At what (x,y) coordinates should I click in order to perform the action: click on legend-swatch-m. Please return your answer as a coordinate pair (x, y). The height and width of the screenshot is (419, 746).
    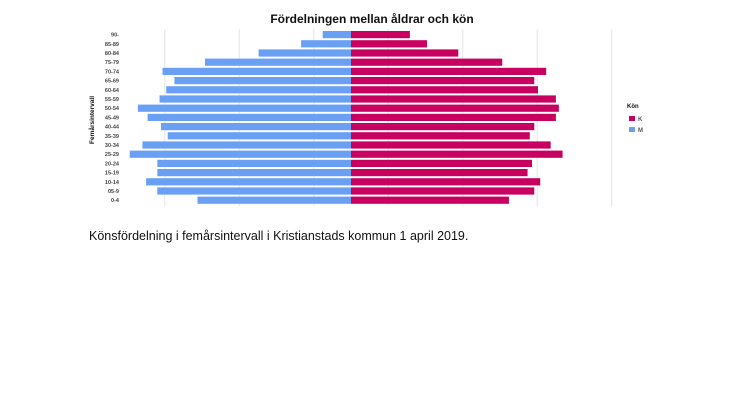
    Looking at the image, I should click on (632, 129).